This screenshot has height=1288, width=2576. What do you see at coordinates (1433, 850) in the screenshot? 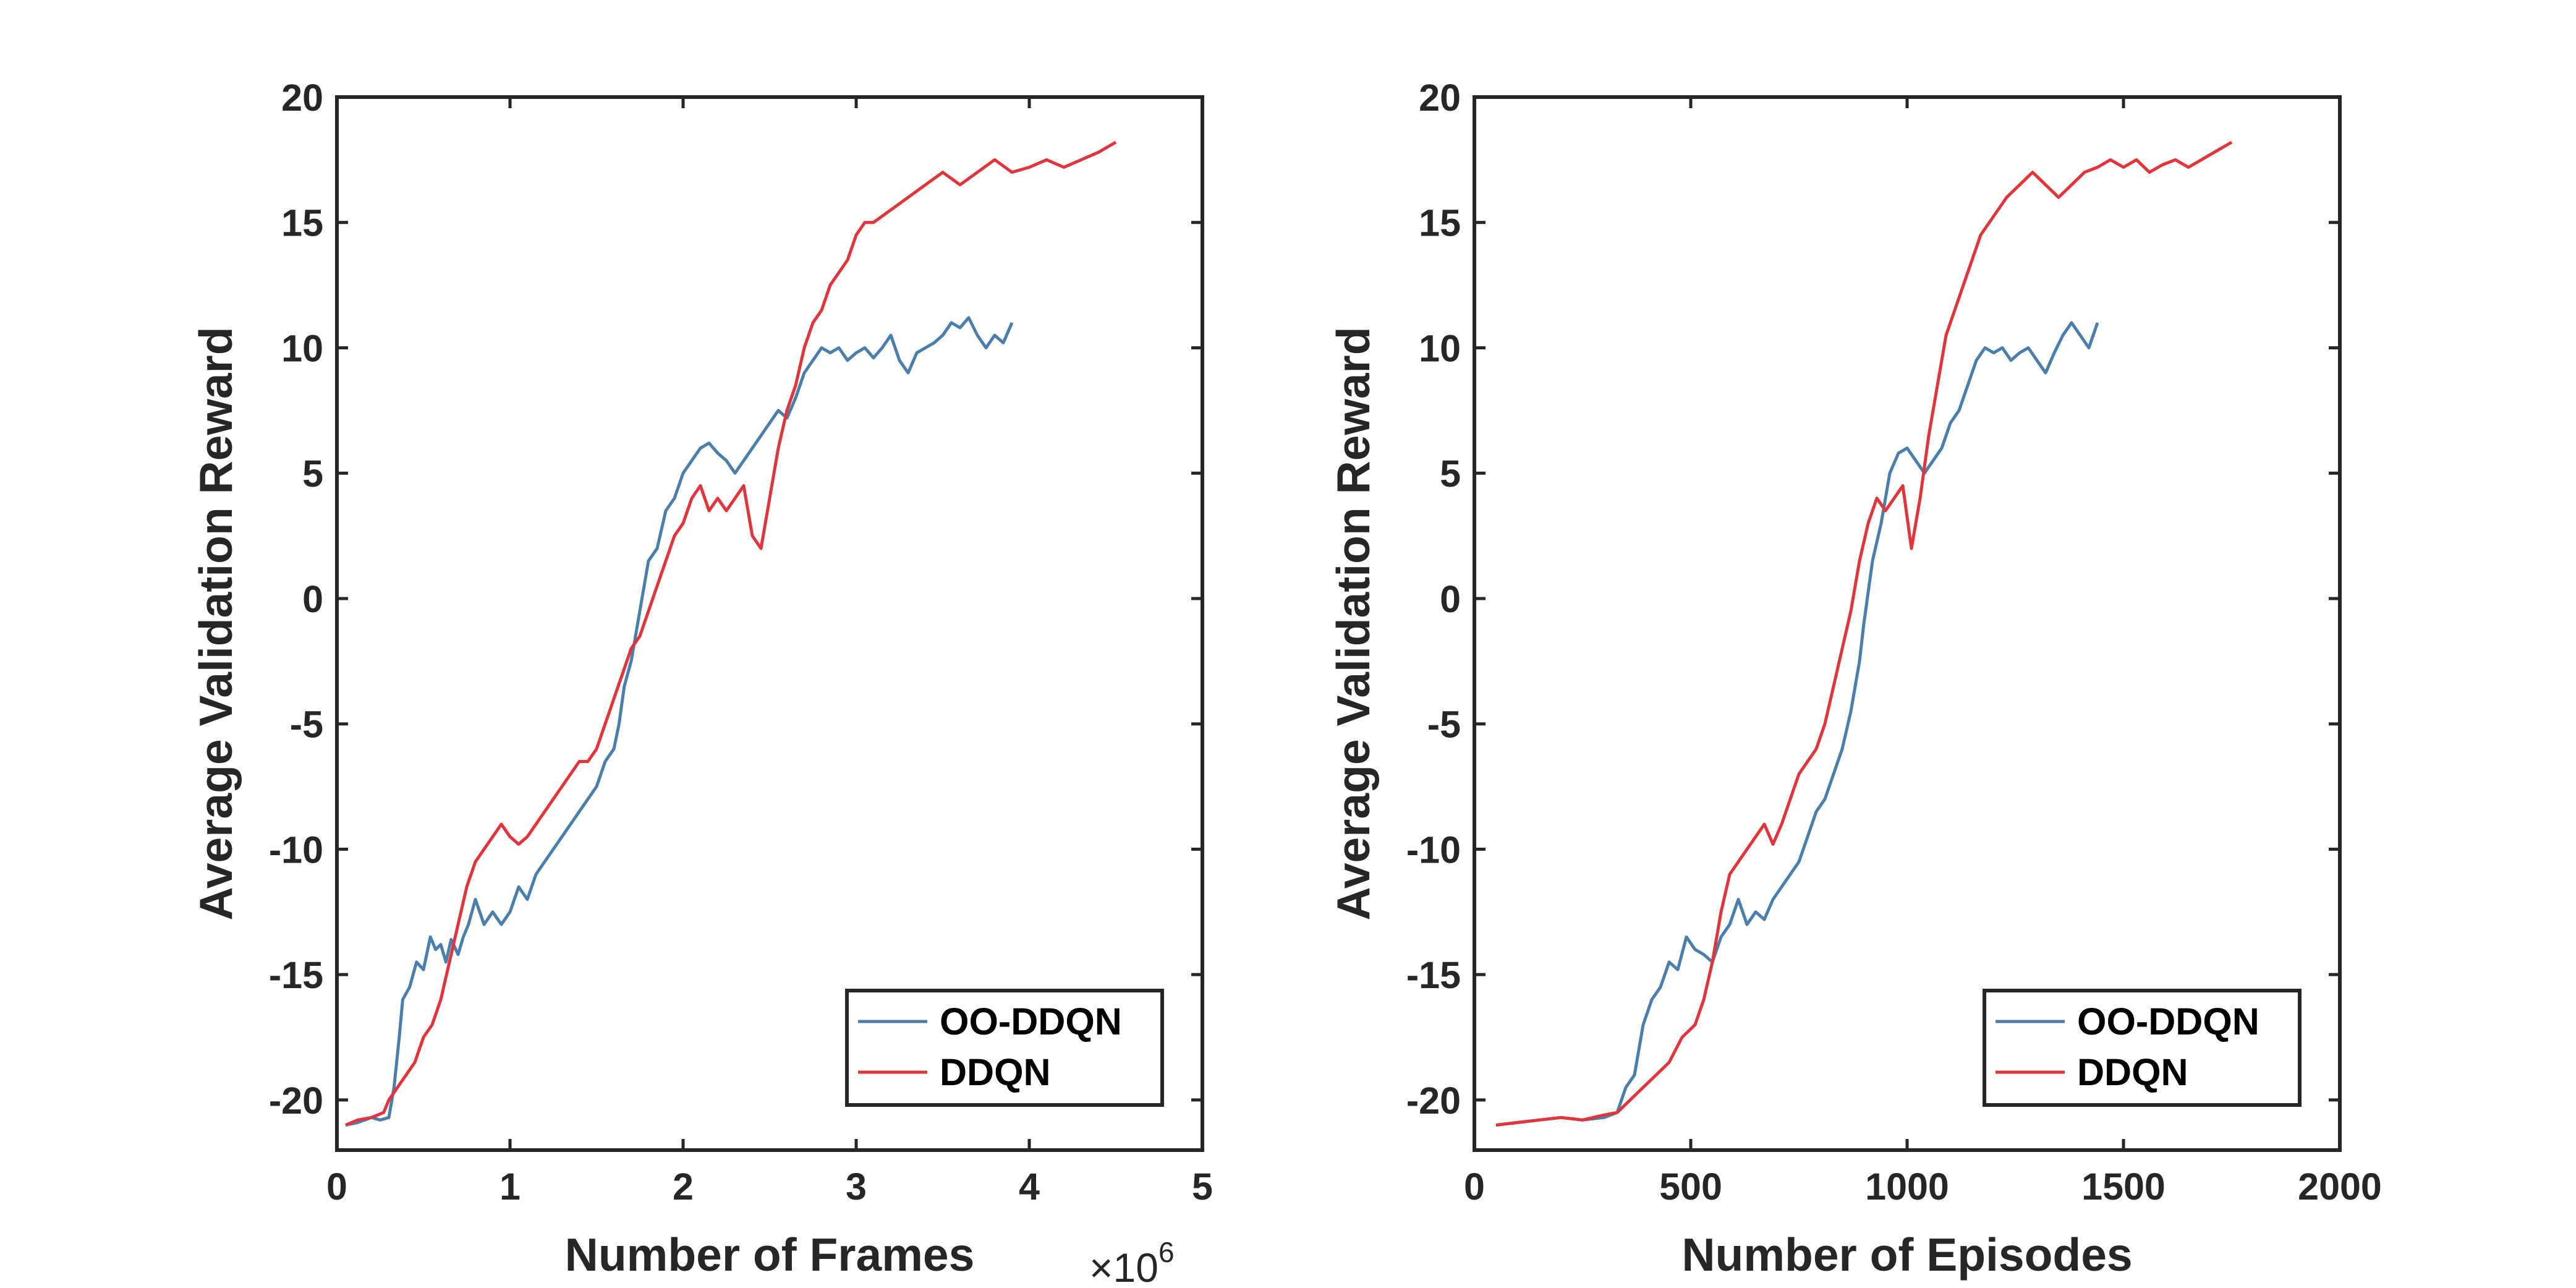
I see `chart-episodes-y-tick-label: -10` at bounding box center [1433, 850].